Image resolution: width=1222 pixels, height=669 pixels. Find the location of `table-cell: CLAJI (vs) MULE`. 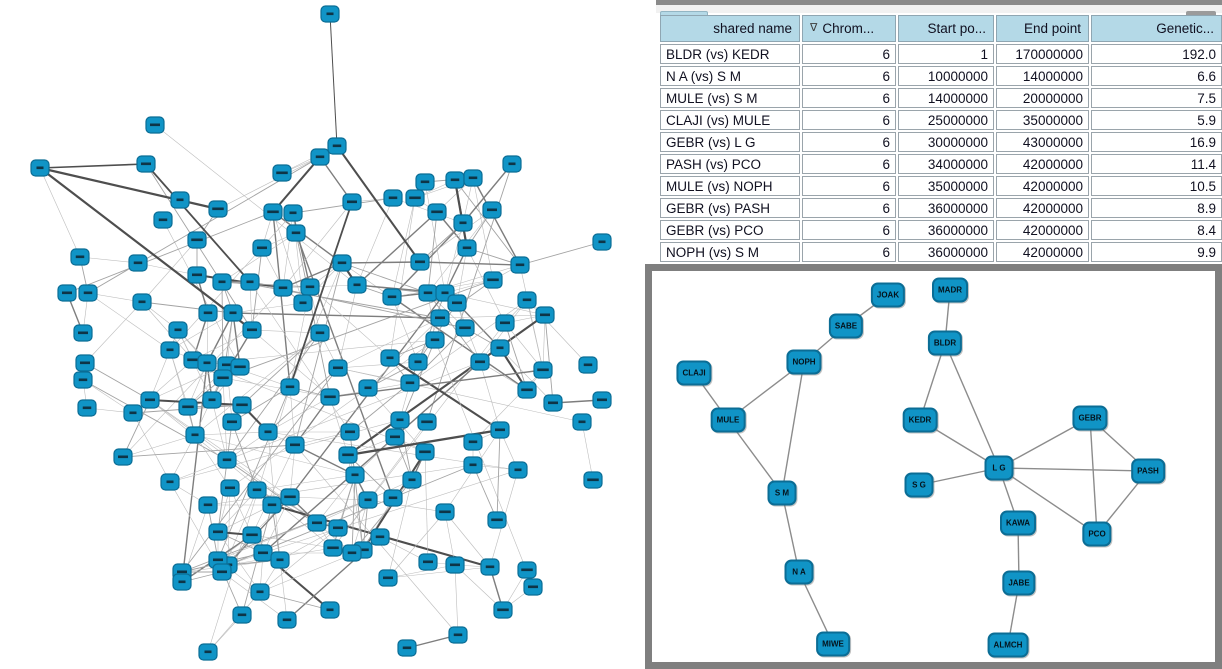

table-cell: CLAJI (vs) MULE is located at coordinates (730, 120).